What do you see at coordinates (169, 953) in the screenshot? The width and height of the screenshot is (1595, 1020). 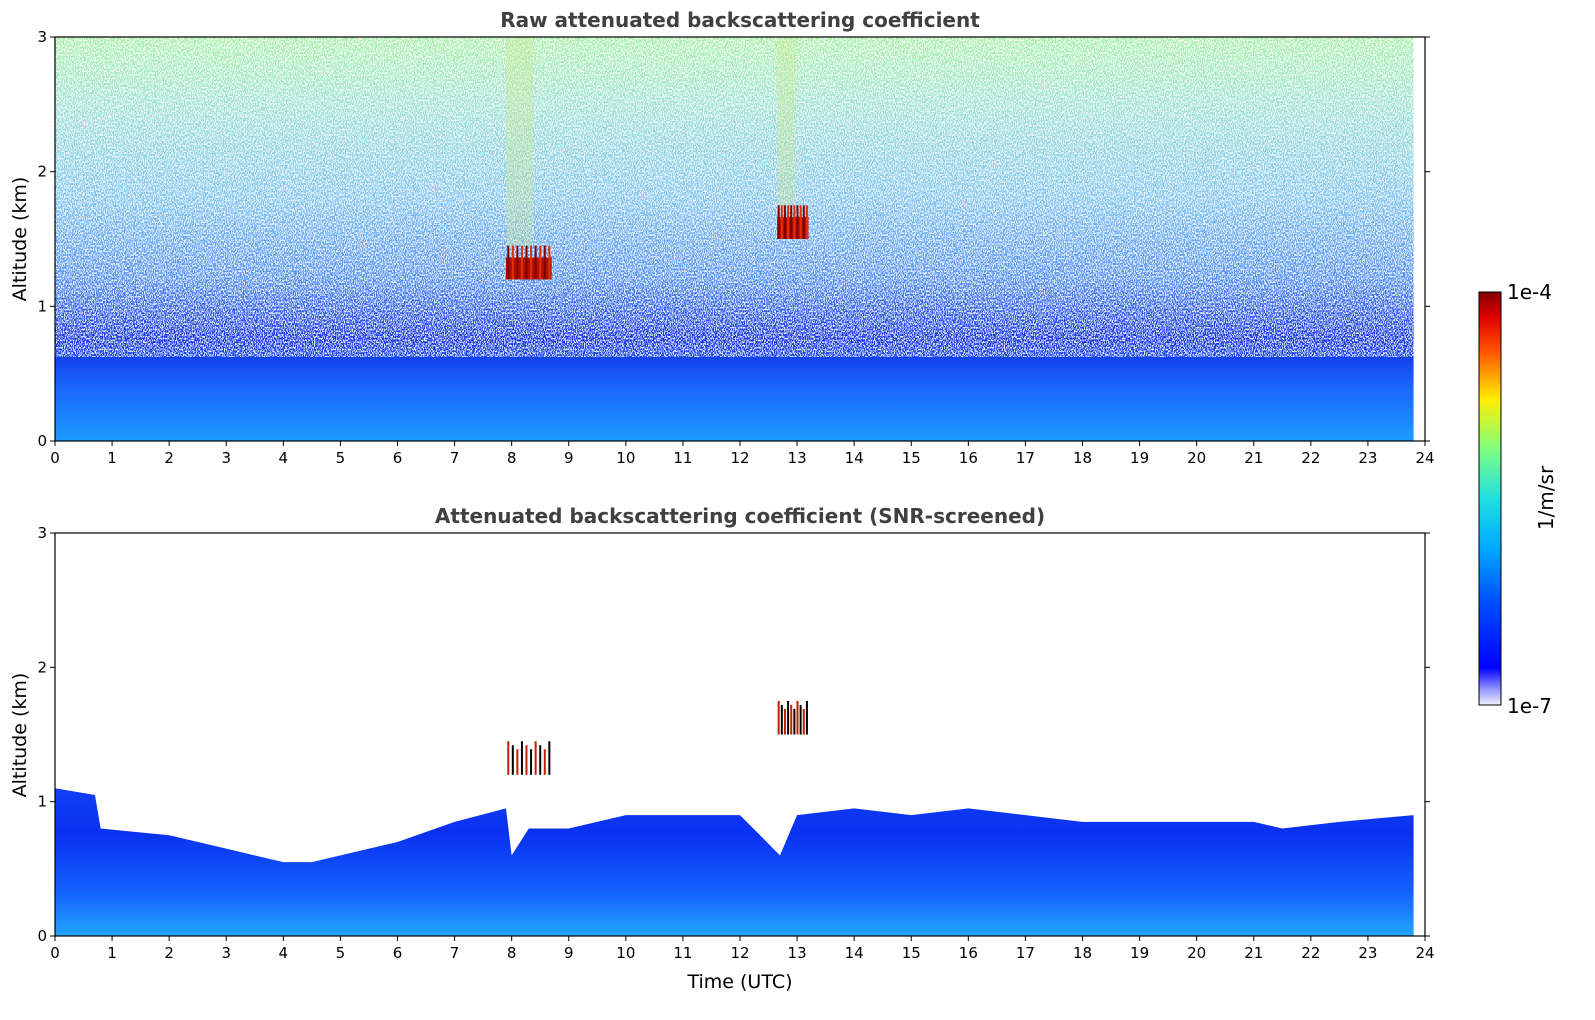 I see `bottom-x-tick-label: 2` at bounding box center [169, 953].